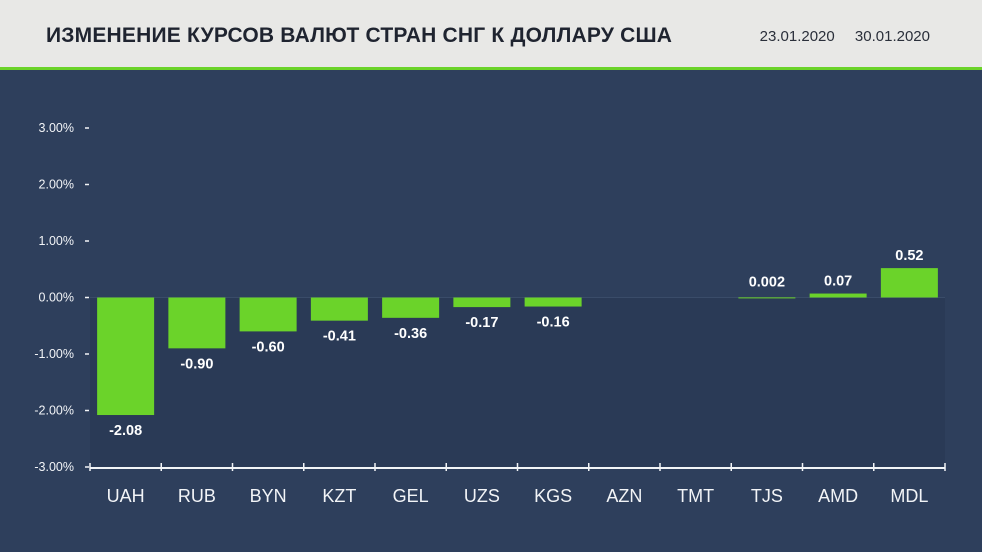 The image size is (982, 552). What do you see at coordinates (197, 496) in the screenshot?
I see `category-label: RUB` at bounding box center [197, 496].